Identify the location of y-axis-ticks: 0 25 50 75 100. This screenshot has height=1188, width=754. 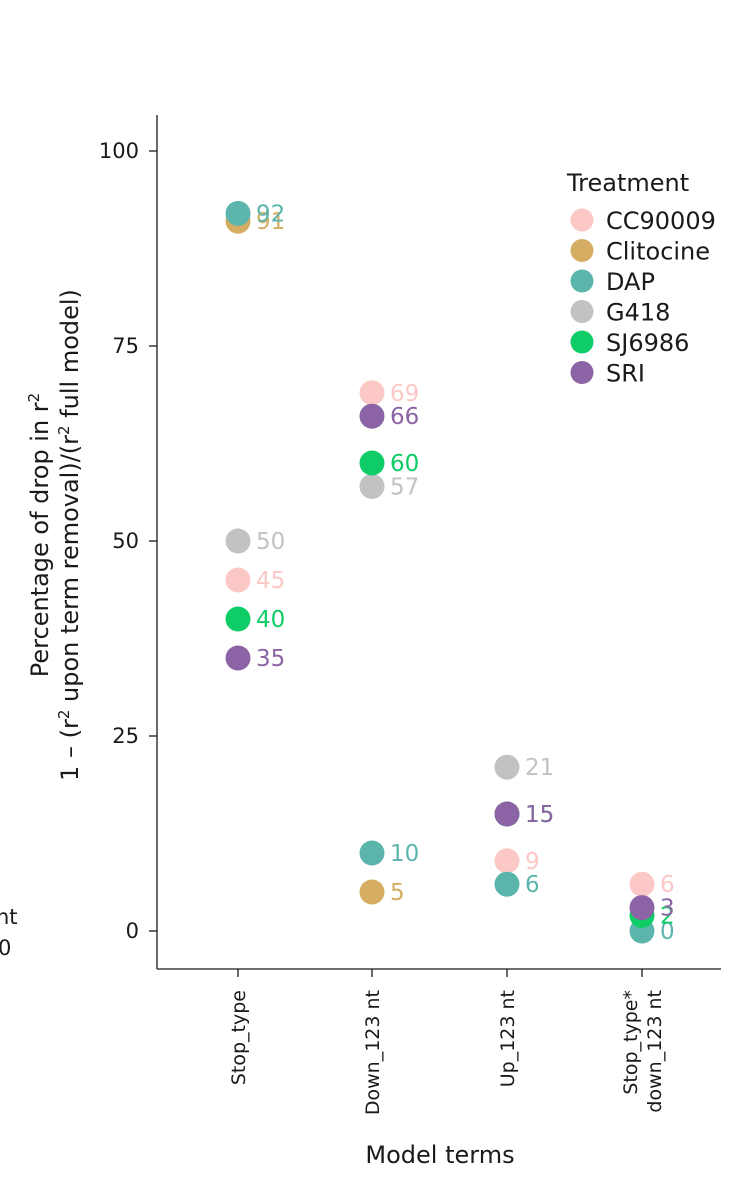
(128, 541).